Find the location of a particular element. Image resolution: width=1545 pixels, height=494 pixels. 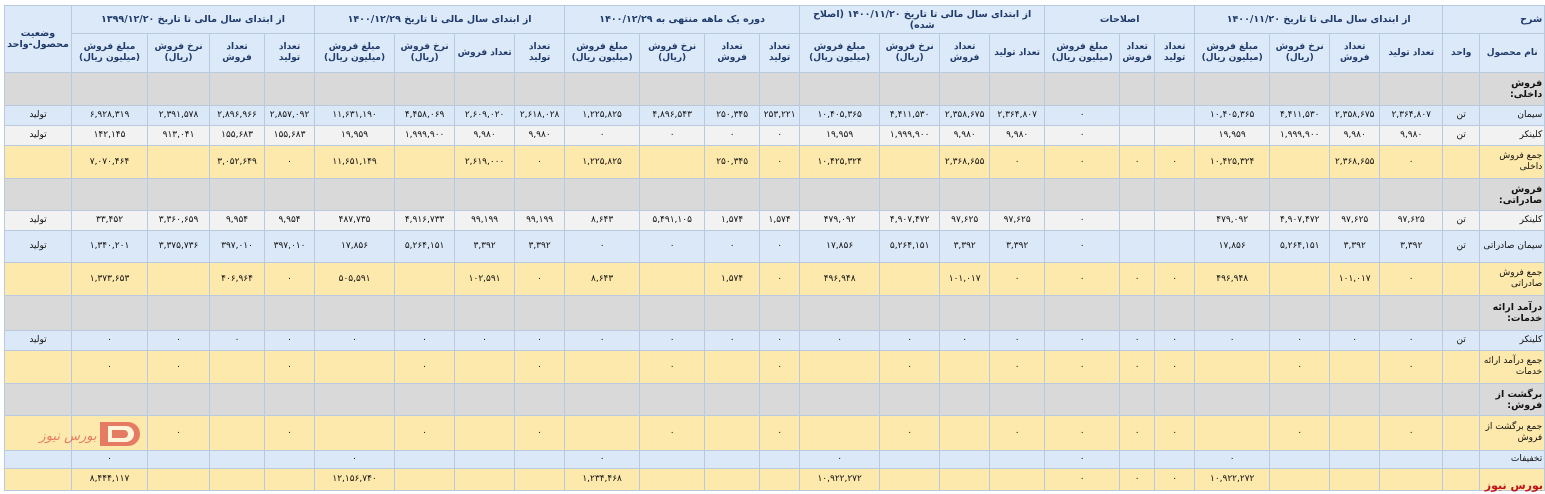

row-label: تخفیفات is located at coordinates (1512, 459).